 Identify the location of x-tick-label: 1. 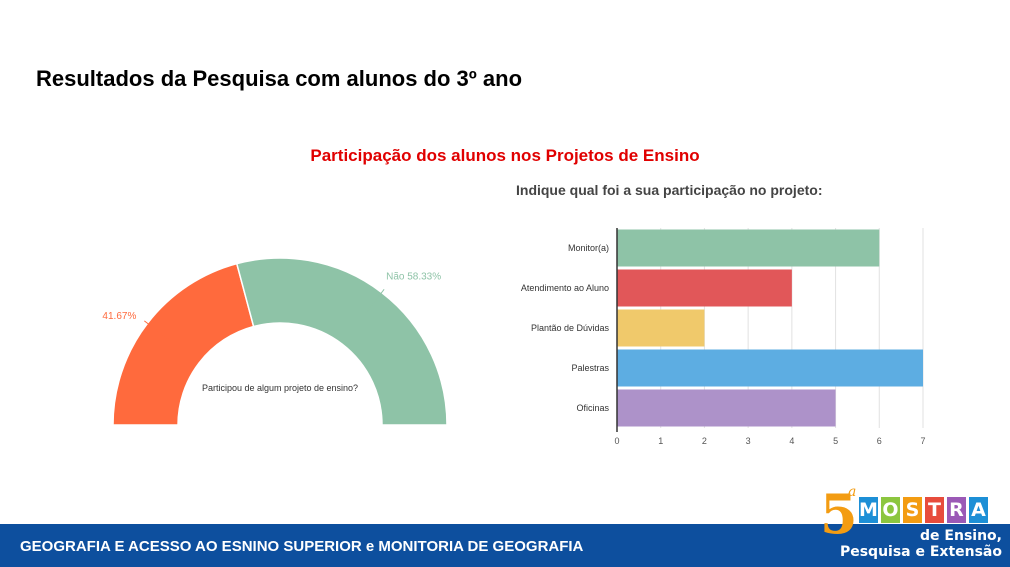
(660, 441).